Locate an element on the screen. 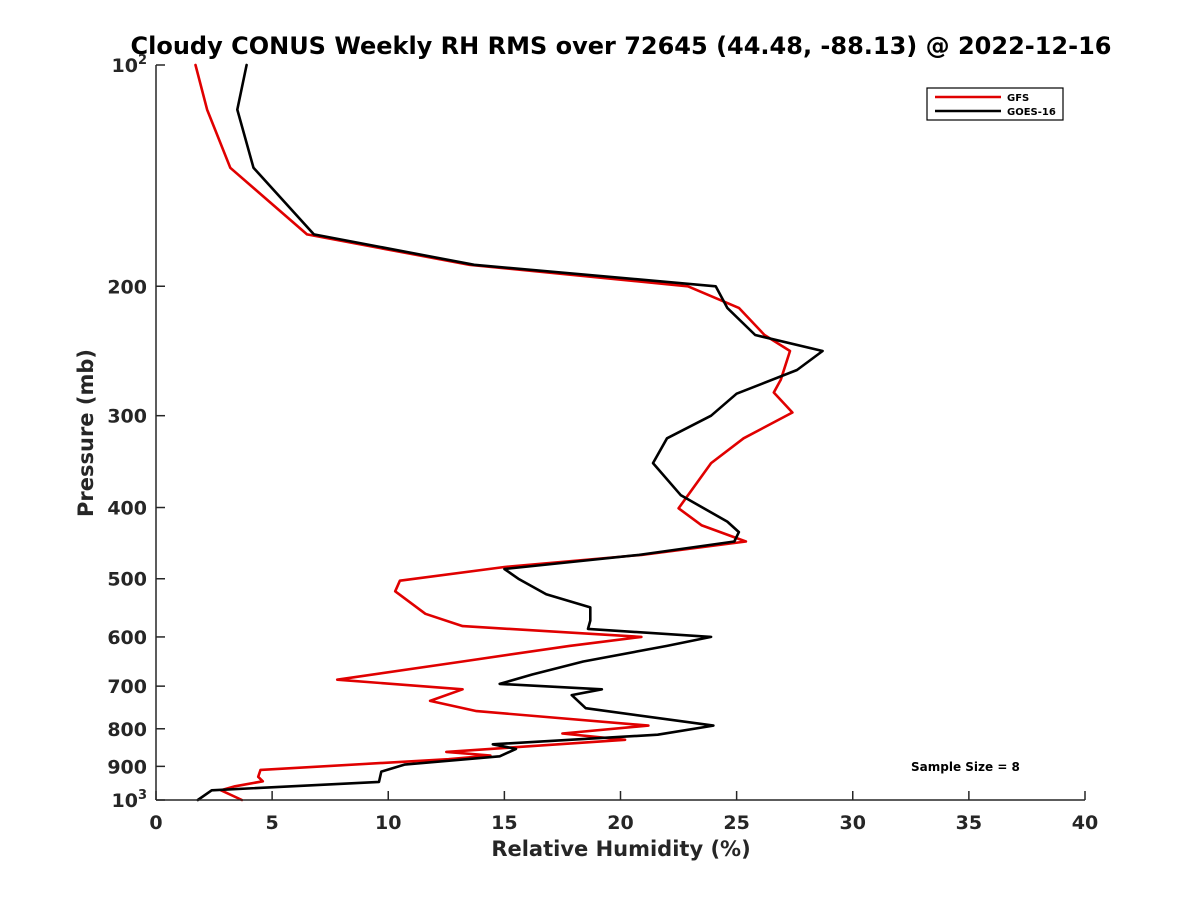 The height and width of the screenshot is (900, 1200). y-tick-label: 800 is located at coordinates (127, 730).